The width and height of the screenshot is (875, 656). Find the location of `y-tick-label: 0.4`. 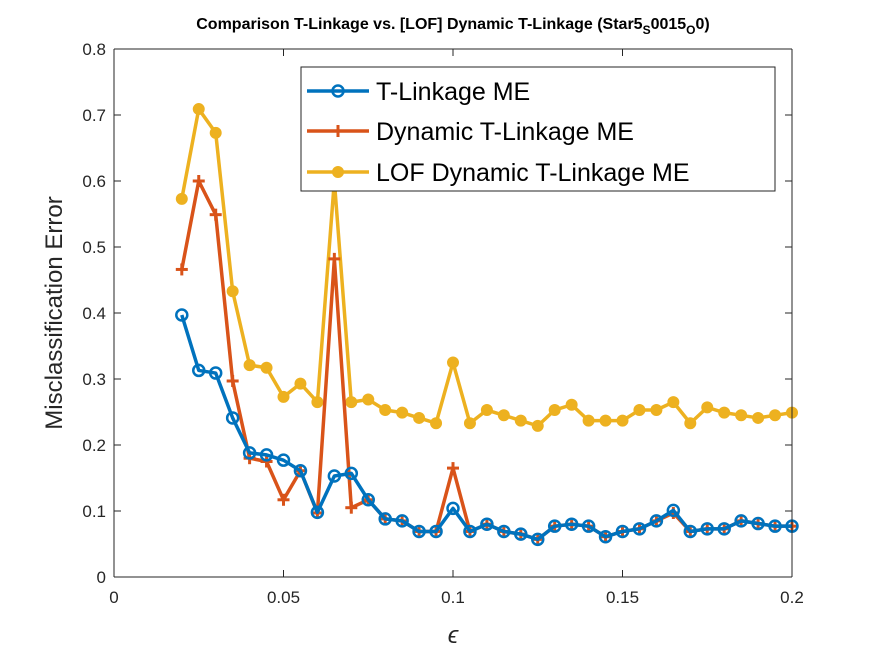

y-tick-label: 0.4 is located at coordinates (94, 313).